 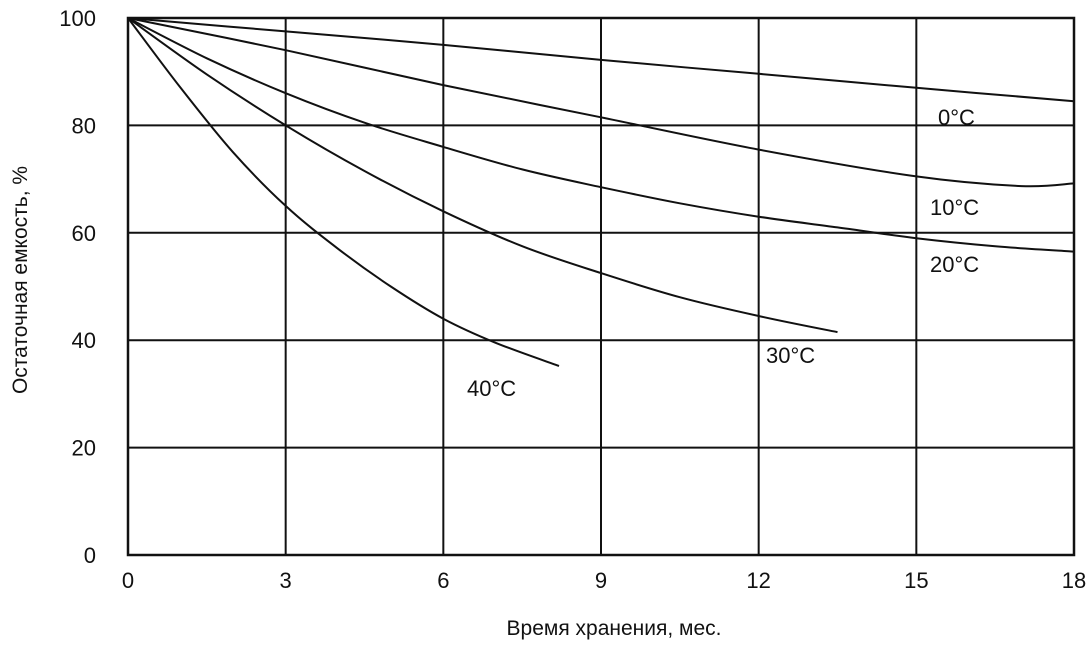 I want to click on series-label-30c: 30°С, so click(x=790, y=355).